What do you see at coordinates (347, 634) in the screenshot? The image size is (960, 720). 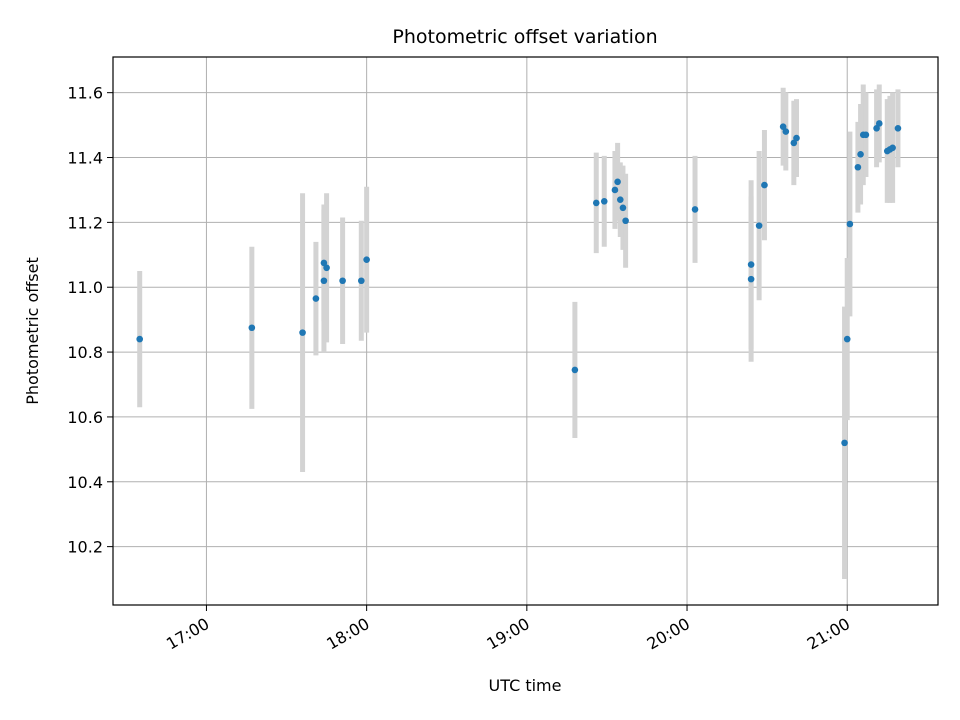 I see `x-tick-label: 18:00` at bounding box center [347, 634].